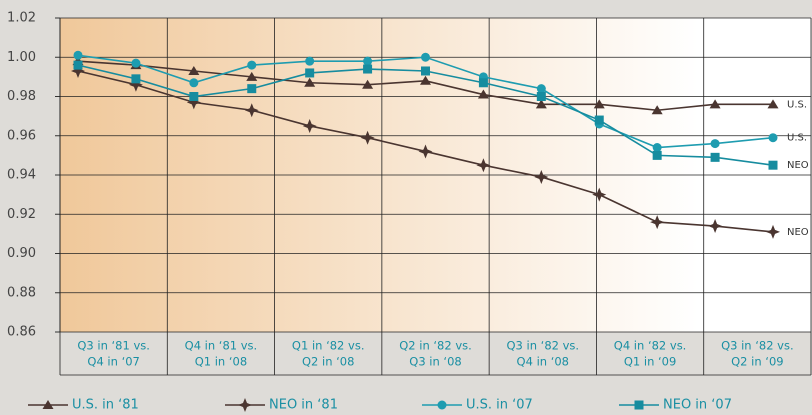 This screenshot has height=415, width=812. Describe the element at coordinates (21, 292) in the screenshot. I see `y-tick-label: 0.88` at that location.